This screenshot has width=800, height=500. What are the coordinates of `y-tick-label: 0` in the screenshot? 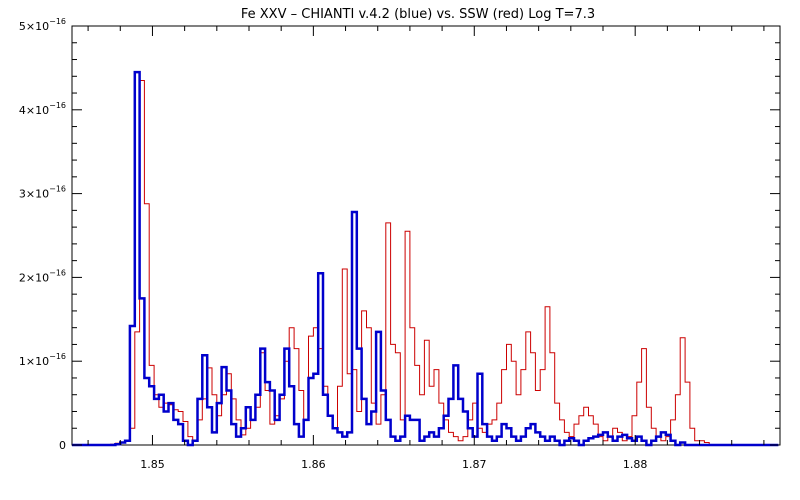 It's located at (62, 445).